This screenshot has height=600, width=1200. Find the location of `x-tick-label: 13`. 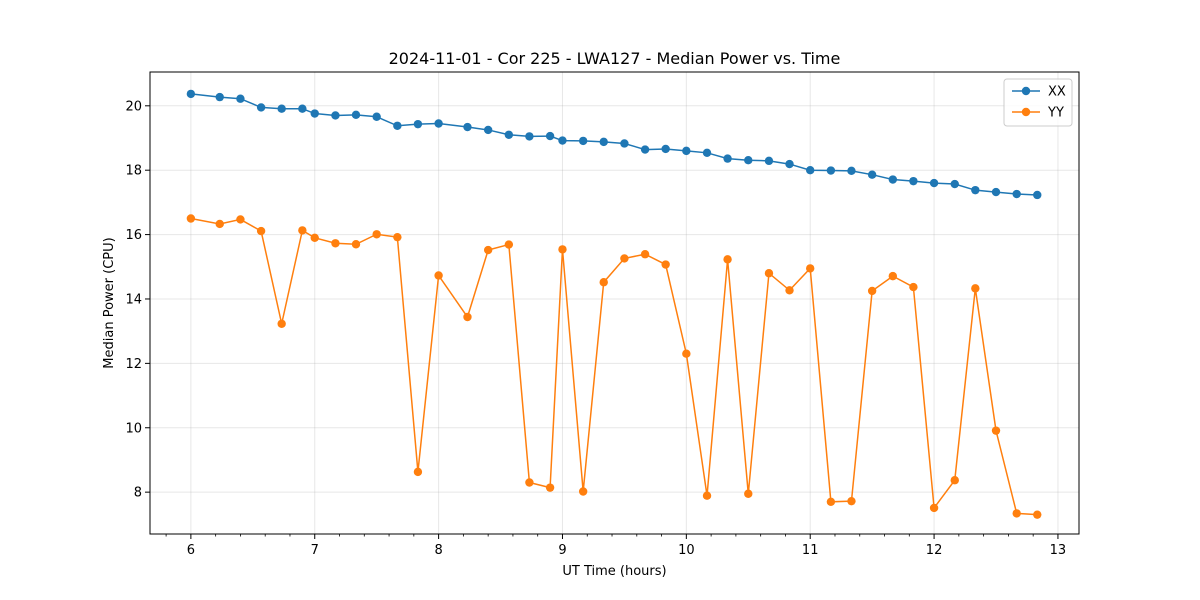

x-tick-label: 13 is located at coordinates (1058, 550).